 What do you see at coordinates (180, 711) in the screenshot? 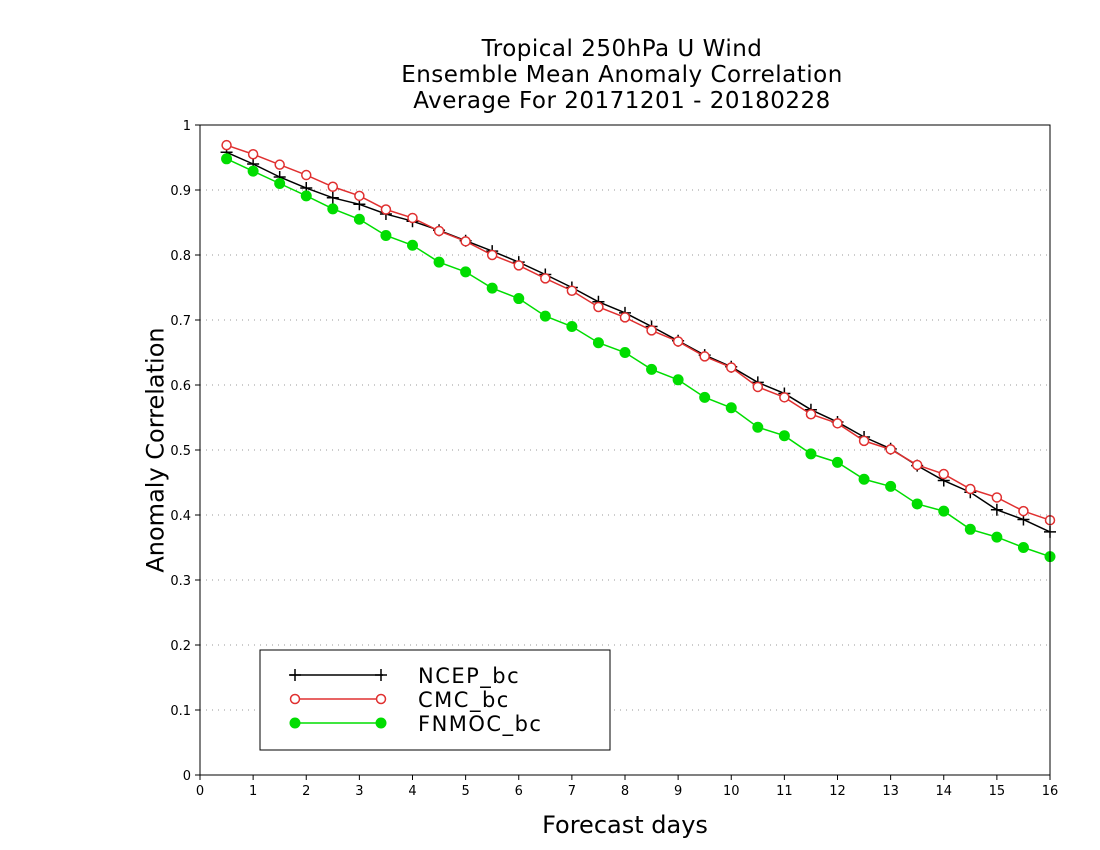
I see `y-tick-label: 0.1` at bounding box center [180, 711].